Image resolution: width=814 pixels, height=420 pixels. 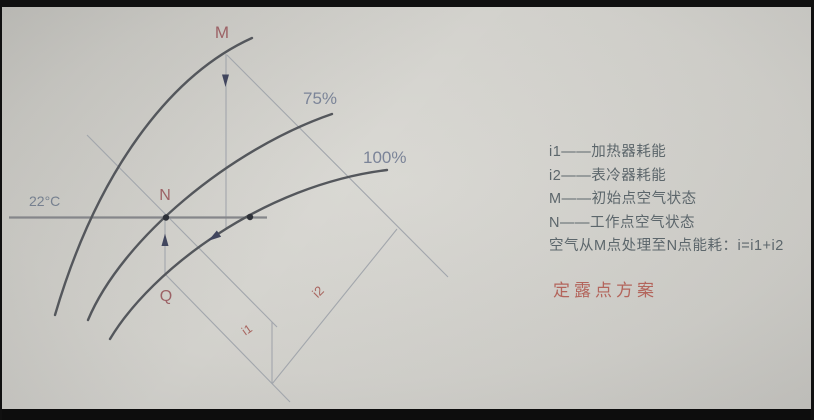 I want to click on rh75-label: 75%, so click(x=320, y=98).